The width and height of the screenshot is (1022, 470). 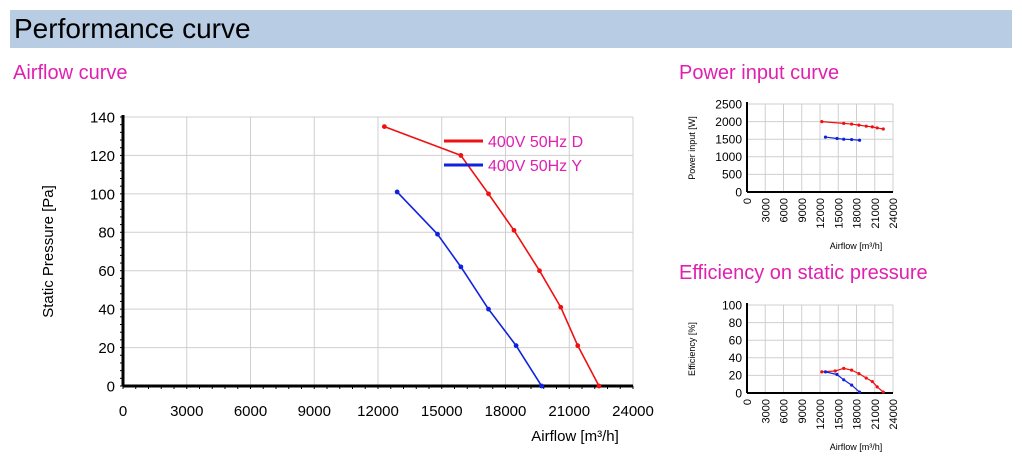 What do you see at coordinates (106, 271) in the screenshot?
I see `y-tick-label: 60` at bounding box center [106, 271].